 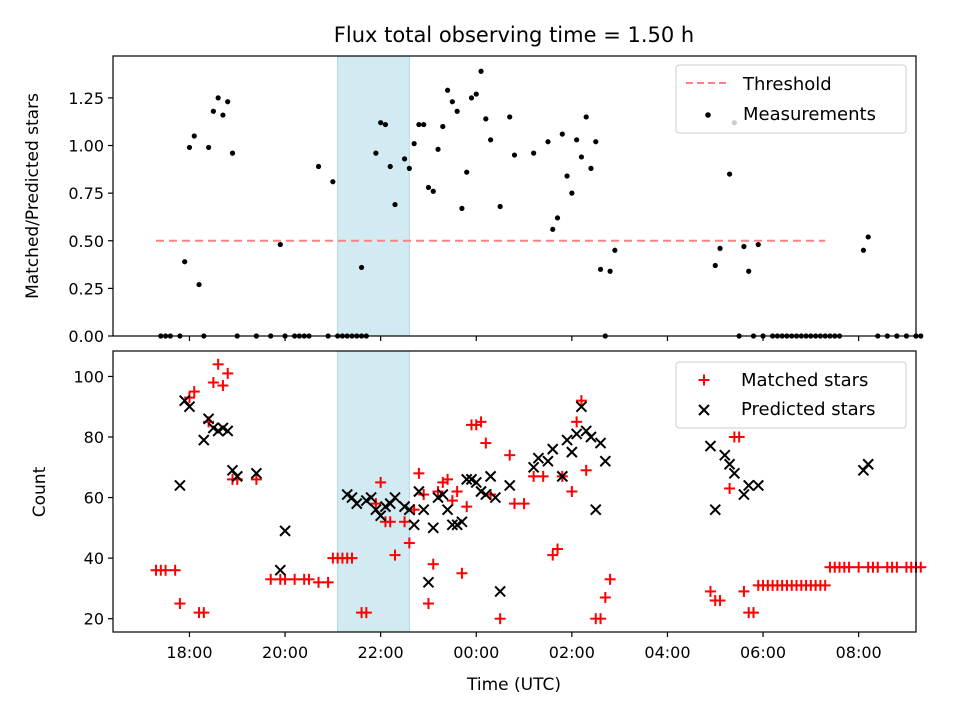 What do you see at coordinates (88, 376) in the screenshot?
I see `y-tick-label: 100` at bounding box center [88, 376].